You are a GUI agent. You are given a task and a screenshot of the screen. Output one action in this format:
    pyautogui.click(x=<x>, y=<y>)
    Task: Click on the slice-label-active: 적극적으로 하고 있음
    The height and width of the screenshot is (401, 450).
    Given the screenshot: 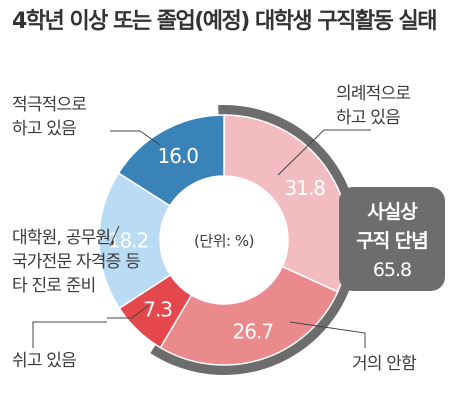 What is the action you would take?
    pyautogui.click(x=49, y=117)
    